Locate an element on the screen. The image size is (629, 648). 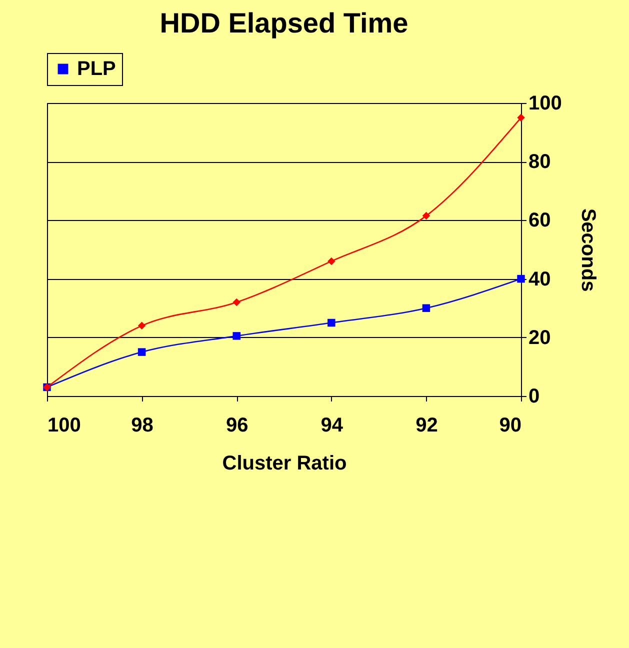
y-tick-label: 0 is located at coordinates (534, 397).